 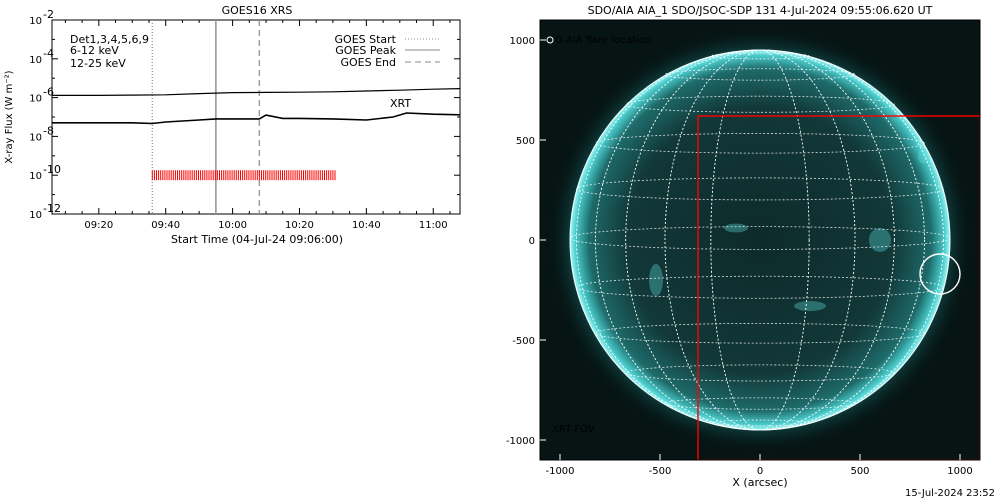 I want to click on legend-high-energy: 12-25 keV, so click(x=98, y=63).